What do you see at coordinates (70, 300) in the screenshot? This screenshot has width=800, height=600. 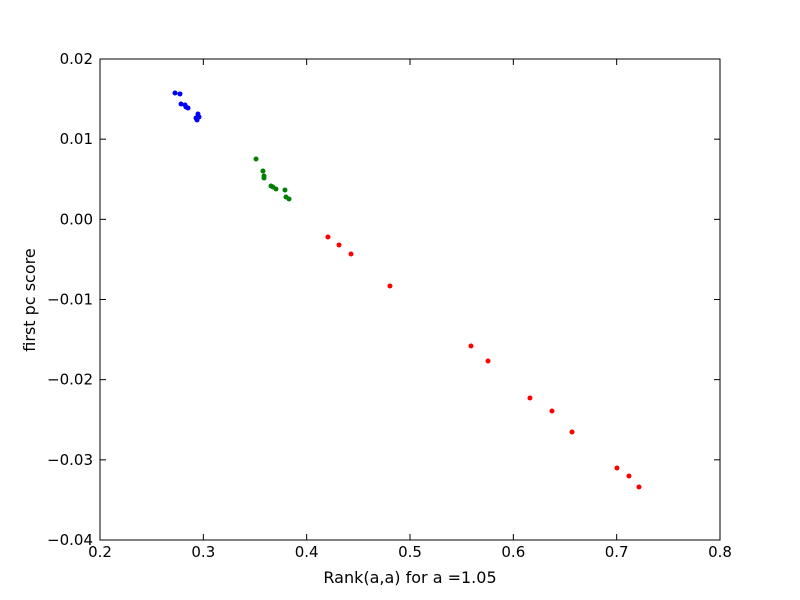 I see `y-tick-label: −0.01` at bounding box center [70, 300].